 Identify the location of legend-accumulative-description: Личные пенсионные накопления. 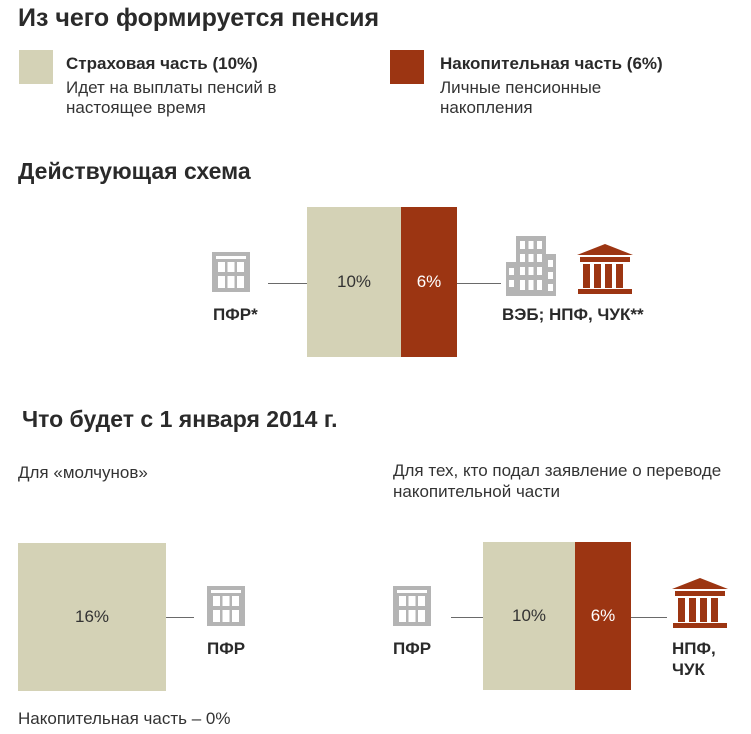
(521, 97).